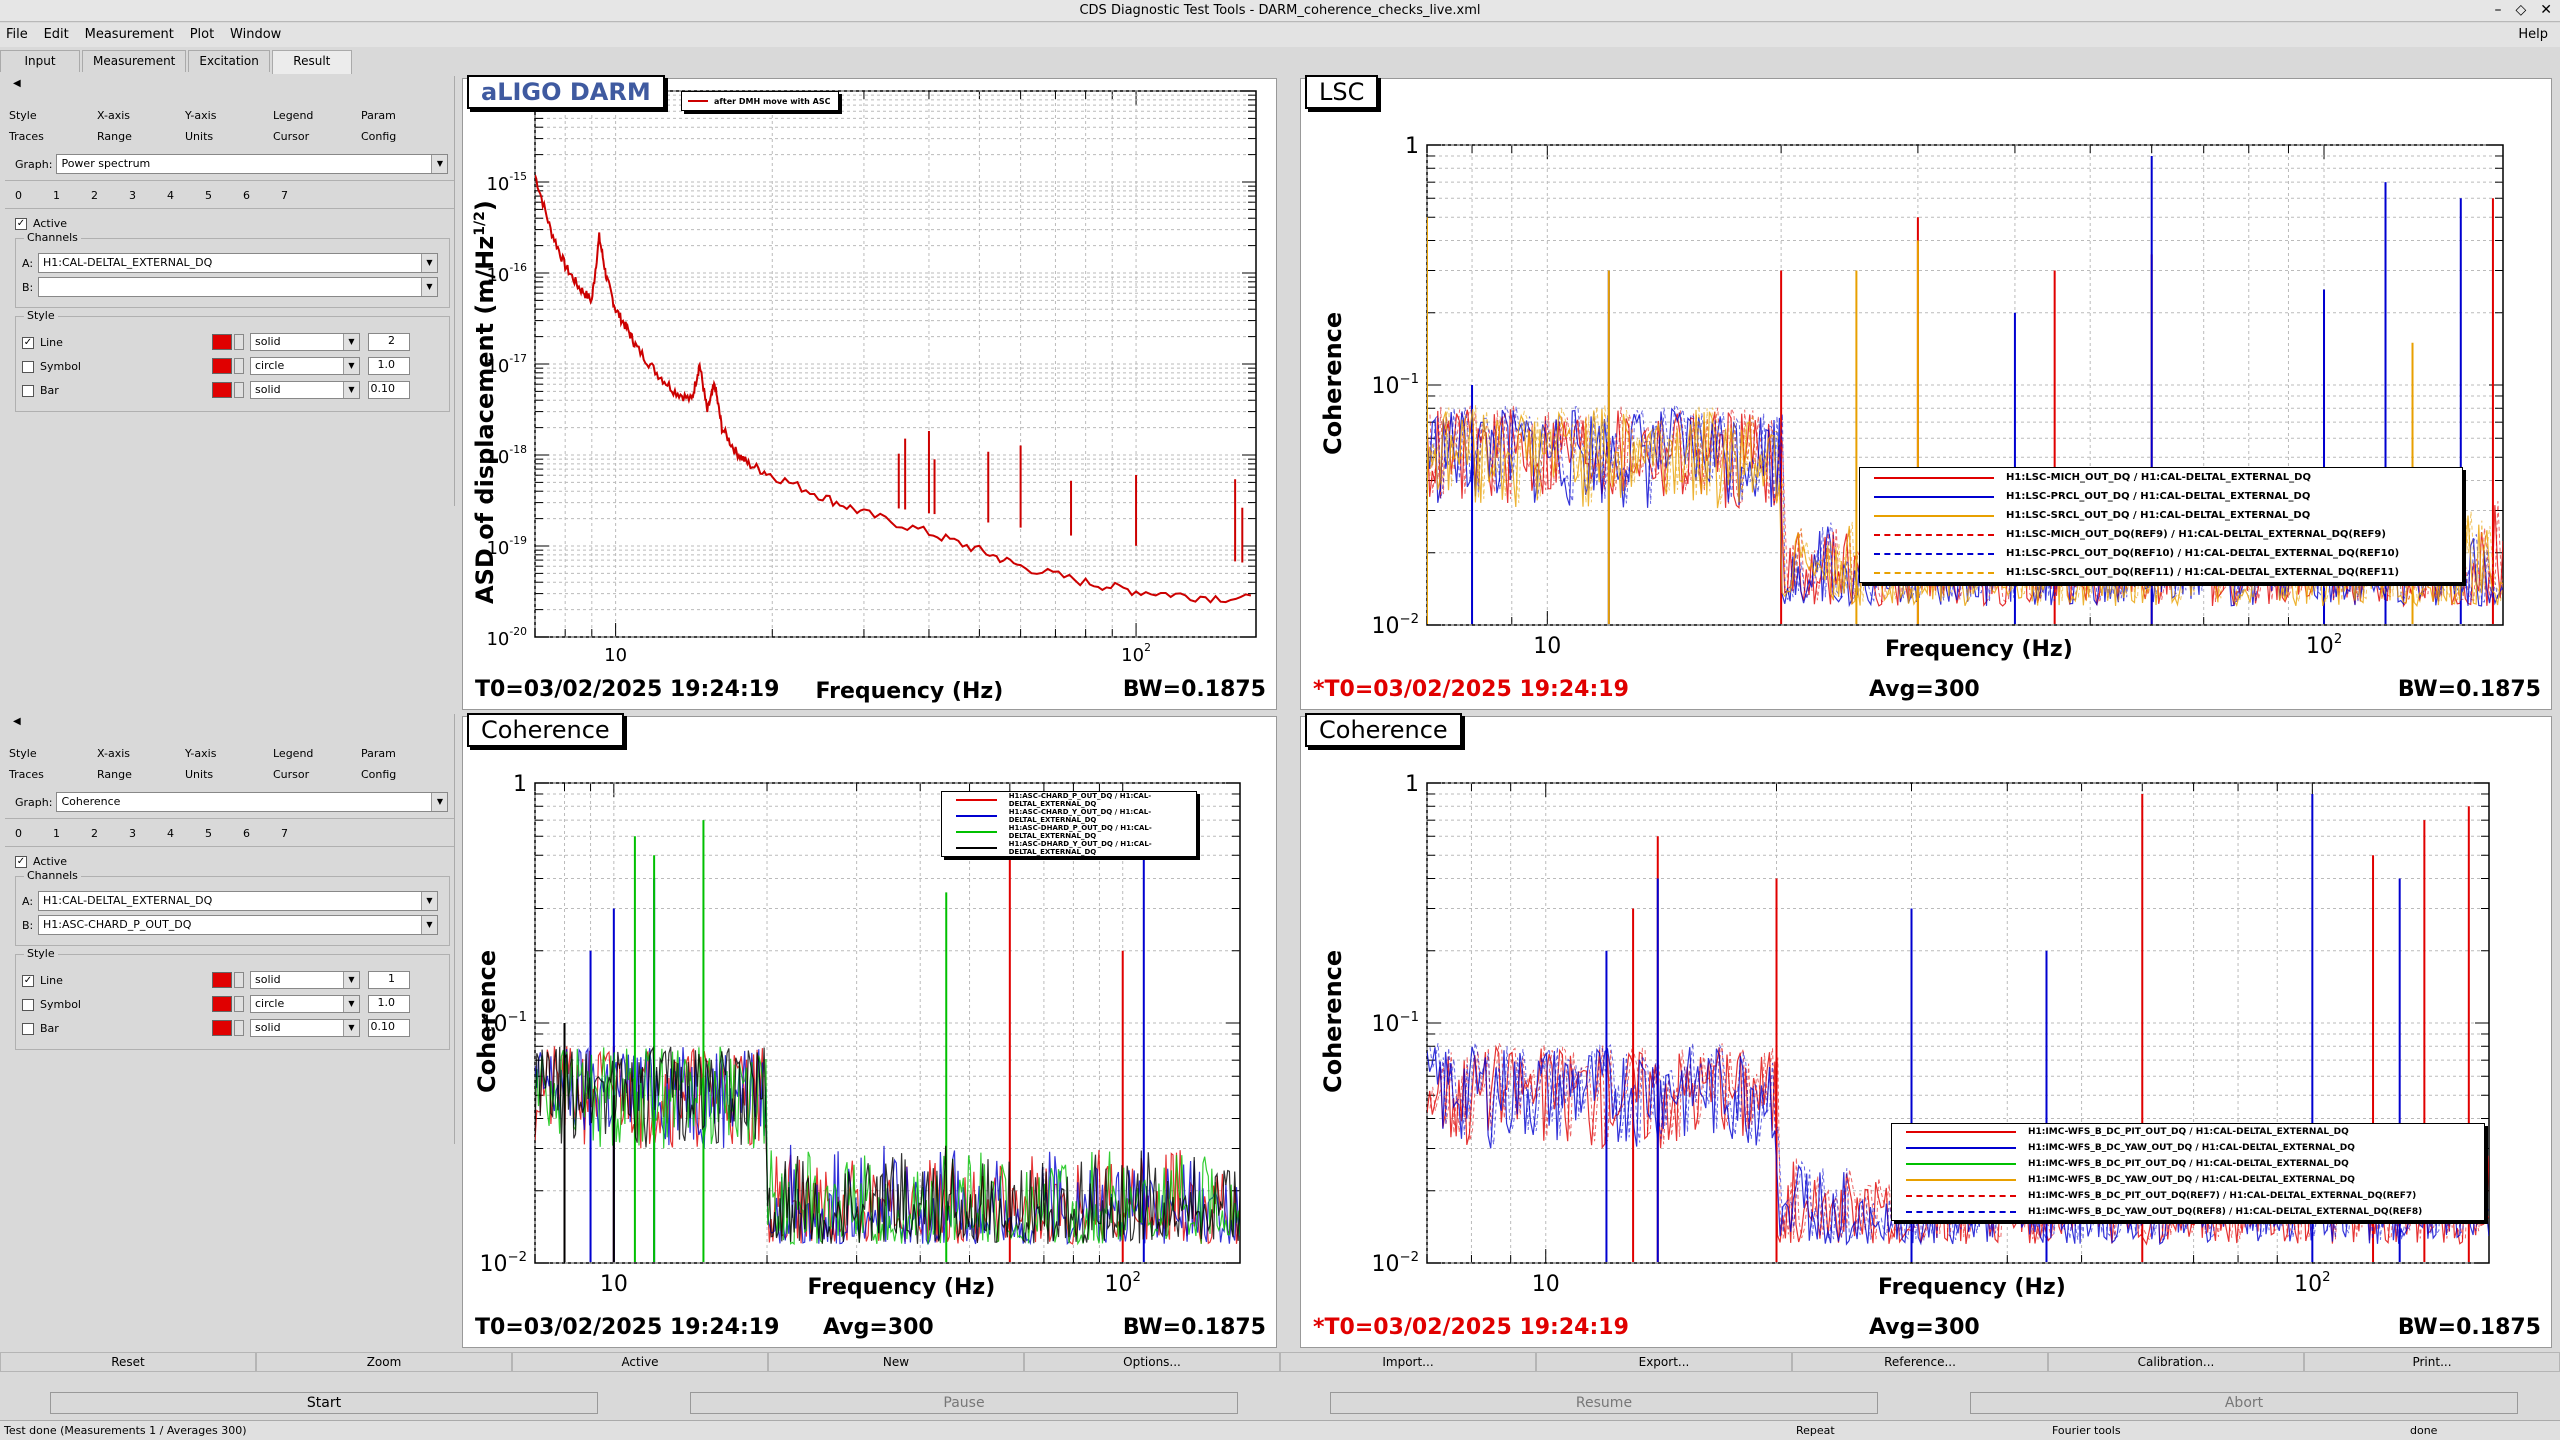 The width and height of the screenshot is (2560, 1440). Describe the element at coordinates (2521, 10) in the screenshot. I see `maximize-icon: ◇` at that location.